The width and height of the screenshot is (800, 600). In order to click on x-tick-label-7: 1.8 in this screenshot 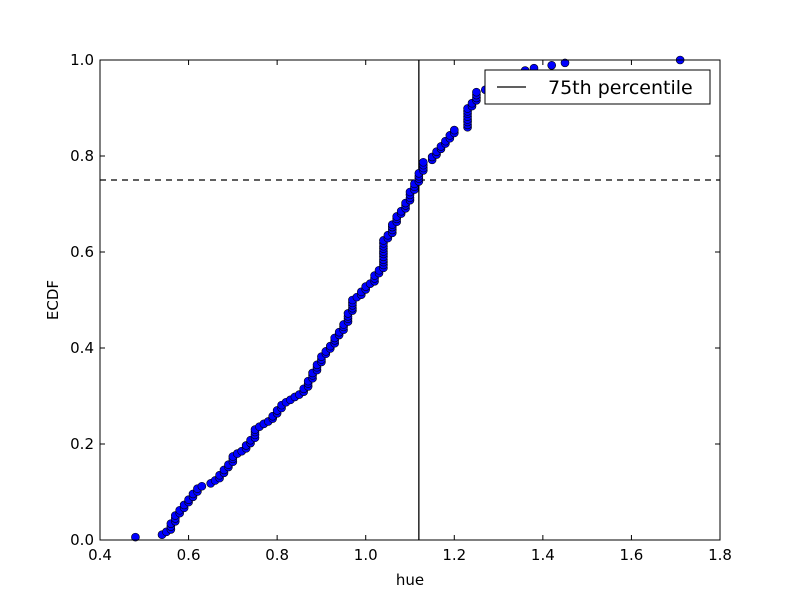, I will do `click(720, 555)`.